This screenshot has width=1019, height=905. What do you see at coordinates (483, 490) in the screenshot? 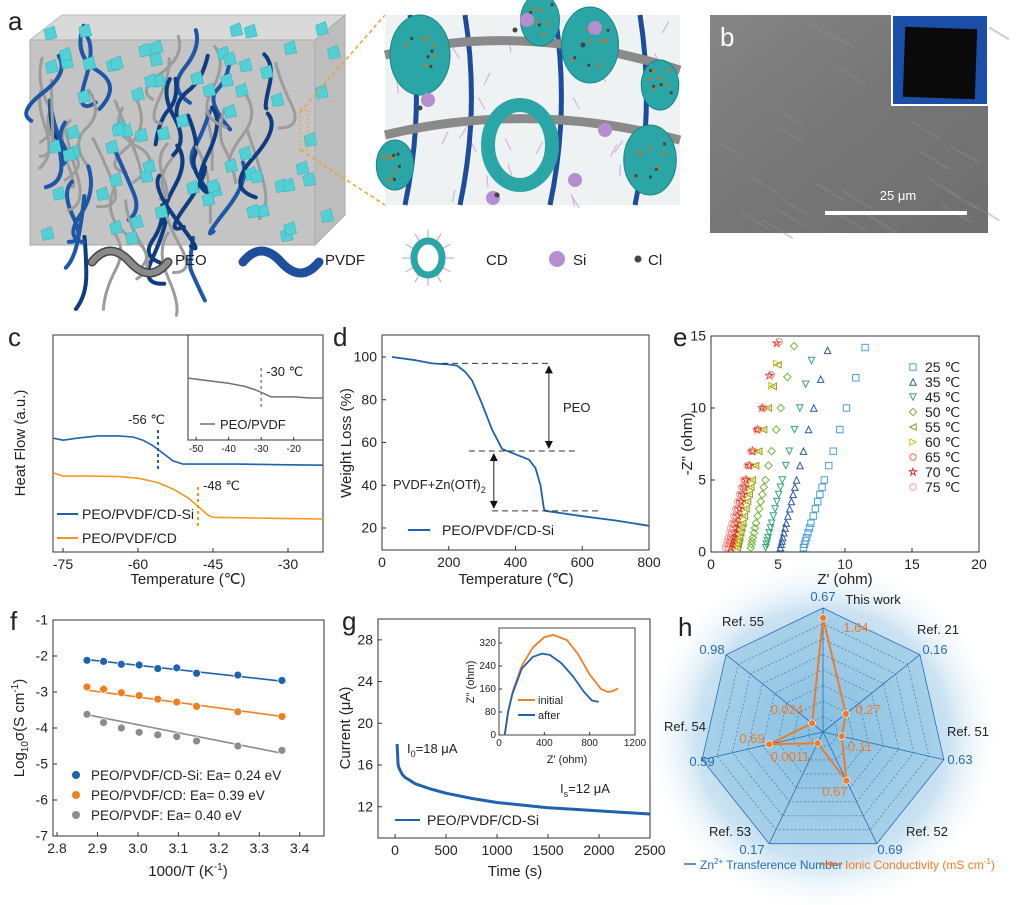
I see `d-step-pvdf-sub: 2` at bounding box center [483, 490].